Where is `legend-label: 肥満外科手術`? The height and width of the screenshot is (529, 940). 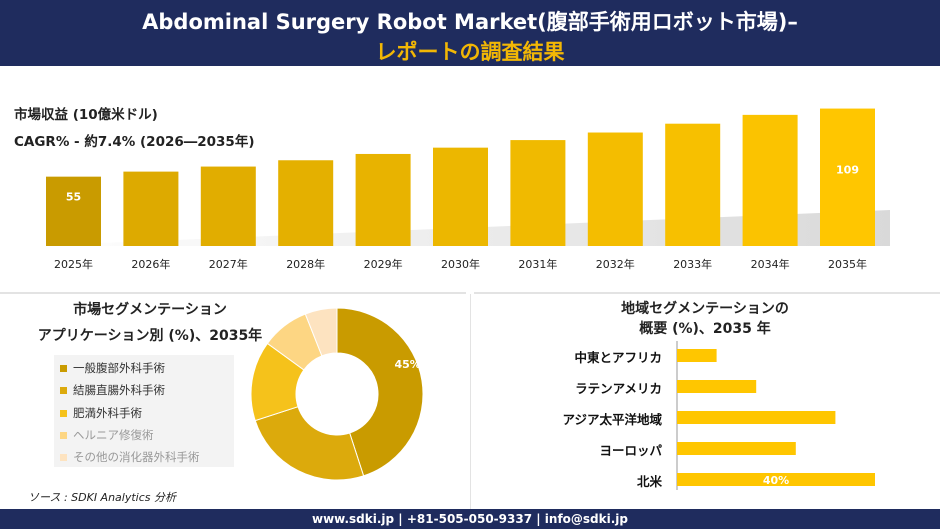
legend-label: 肥満外科手術 is located at coordinates (107, 413).